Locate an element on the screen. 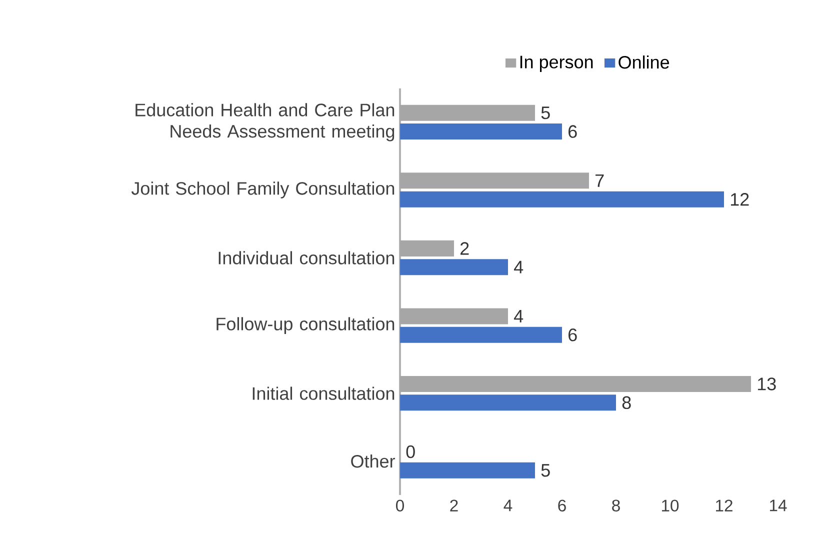 The height and width of the screenshot is (559, 834). y-tick-label: Other is located at coordinates (373, 461).